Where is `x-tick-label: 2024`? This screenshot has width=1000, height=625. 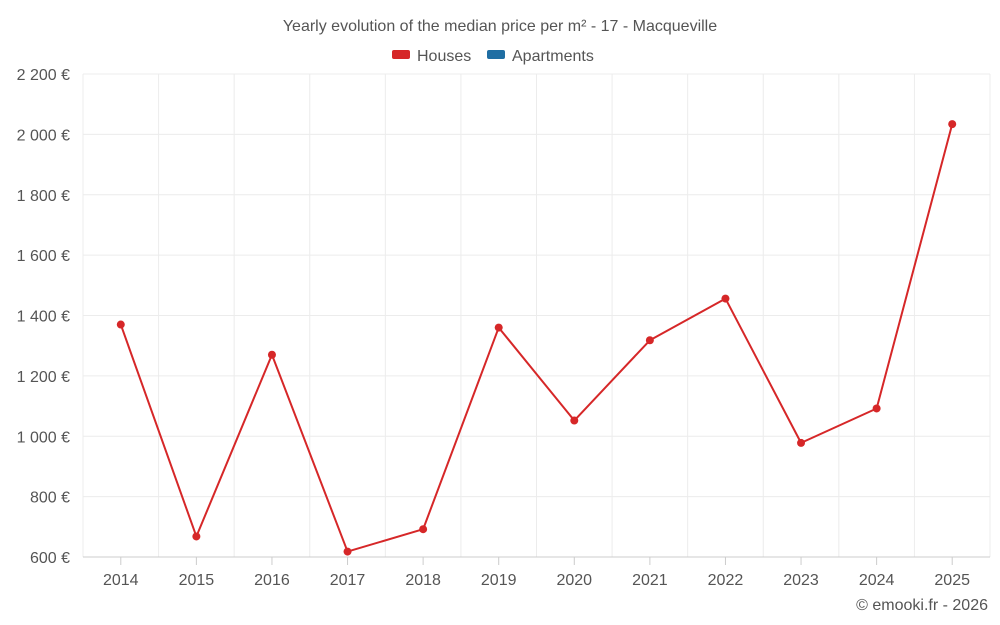 x-tick-label: 2024 is located at coordinates (877, 580).